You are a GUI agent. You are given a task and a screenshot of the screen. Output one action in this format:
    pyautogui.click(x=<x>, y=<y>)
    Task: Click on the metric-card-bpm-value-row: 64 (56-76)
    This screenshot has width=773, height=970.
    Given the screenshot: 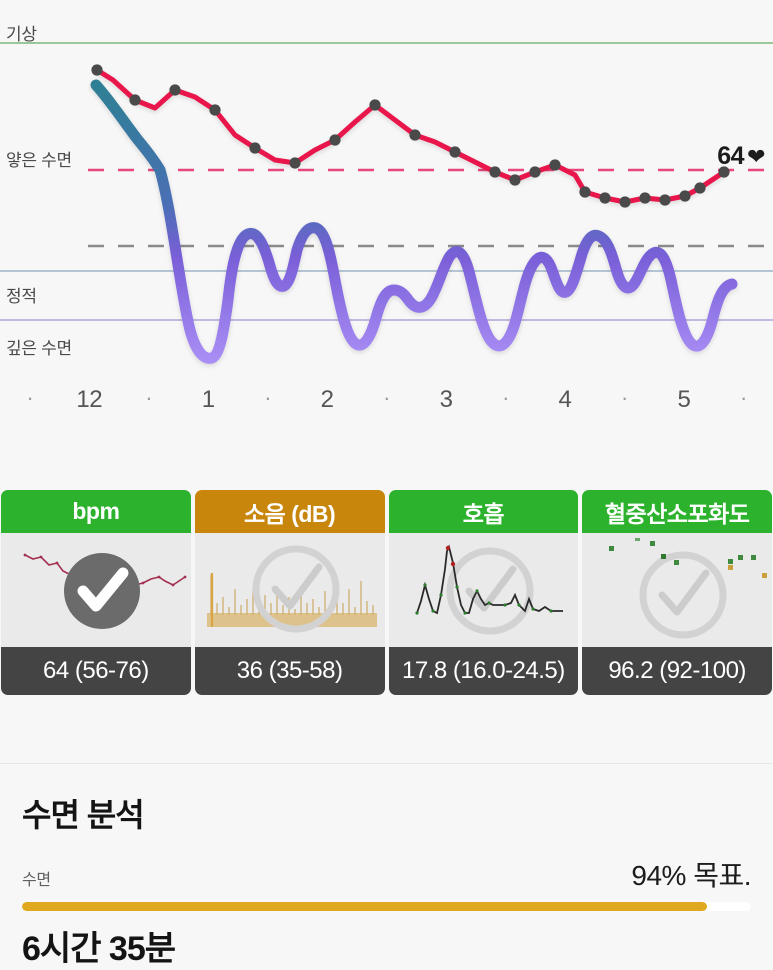 What is the action you would take?
    pyautogui.click(x=96, y=671)
    